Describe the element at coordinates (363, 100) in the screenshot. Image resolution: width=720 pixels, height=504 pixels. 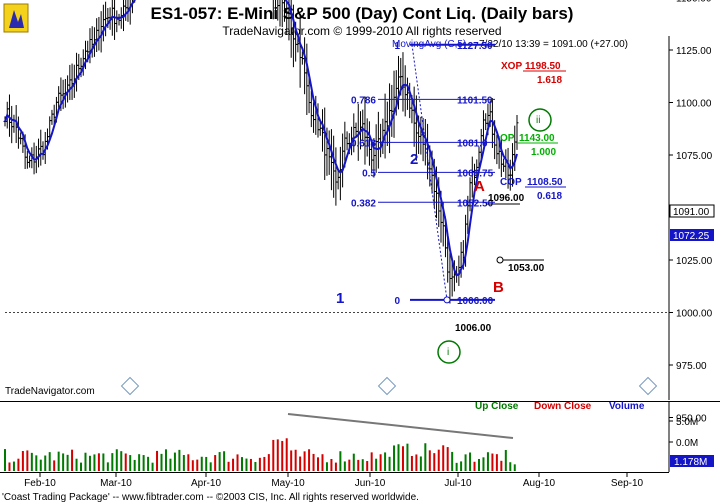
I see `fib-ratio-label: 0.786` at that location.